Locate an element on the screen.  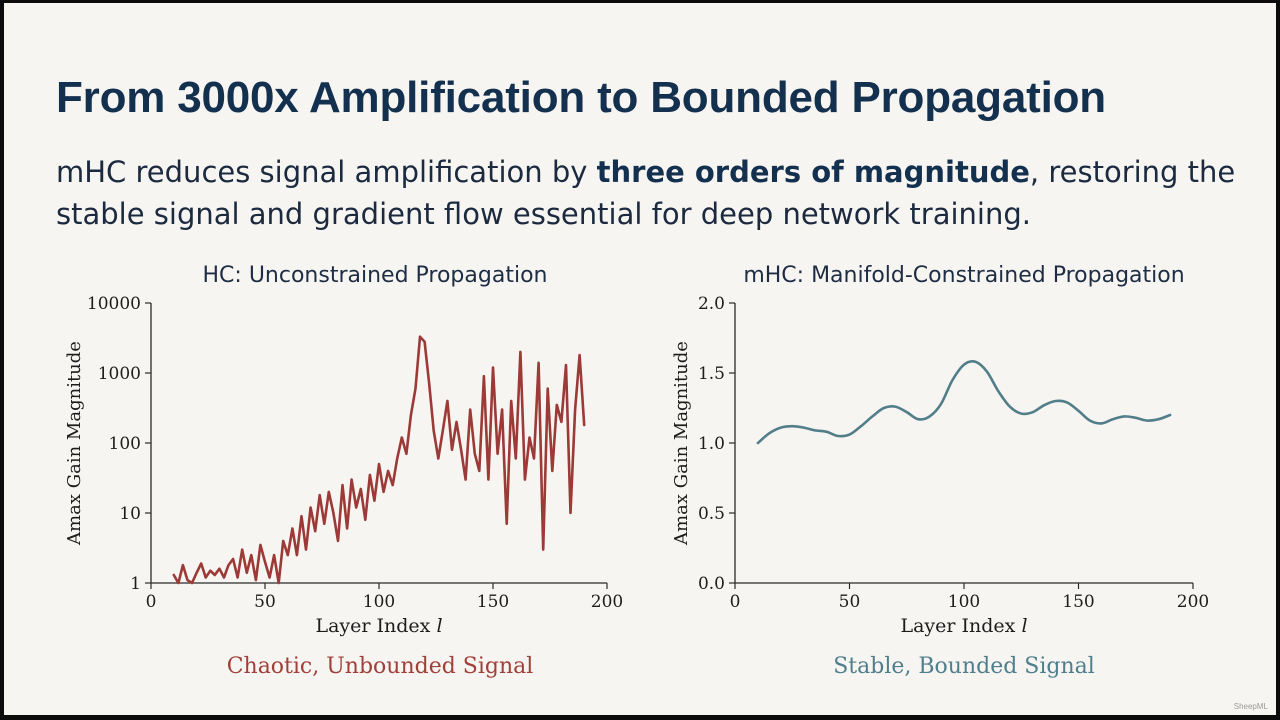
chart-2-y-axis-label: Amax Gain Magnitude is located at coordinates (681, 443).